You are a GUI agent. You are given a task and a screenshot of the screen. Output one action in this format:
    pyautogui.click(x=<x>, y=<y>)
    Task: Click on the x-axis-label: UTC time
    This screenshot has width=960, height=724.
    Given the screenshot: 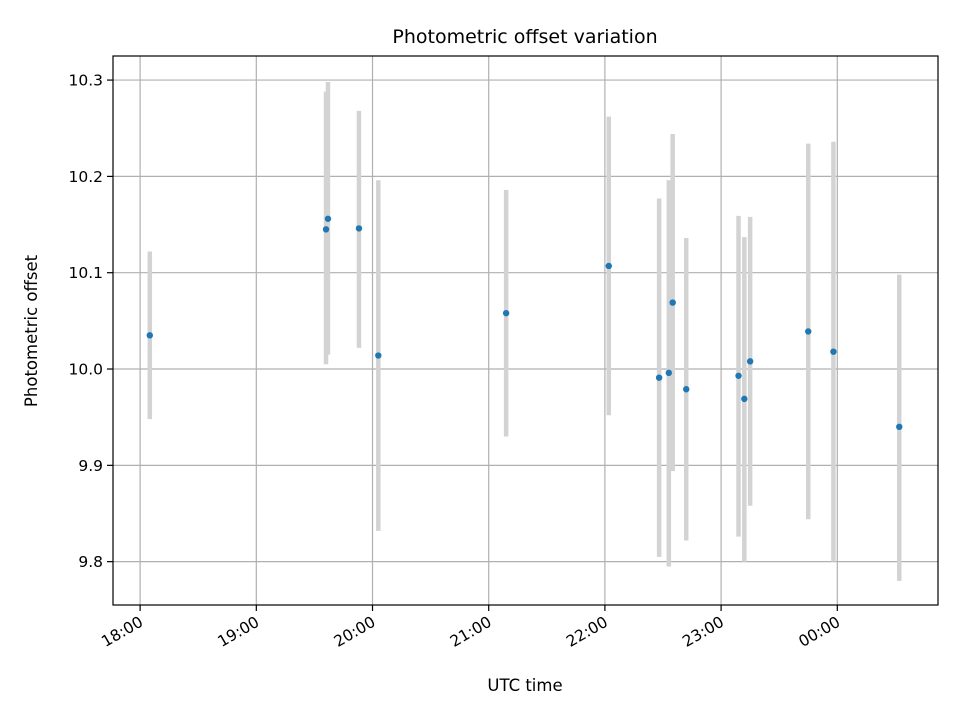 What is the action you would take?
    pyautogui.click(x=524, y=685)
    